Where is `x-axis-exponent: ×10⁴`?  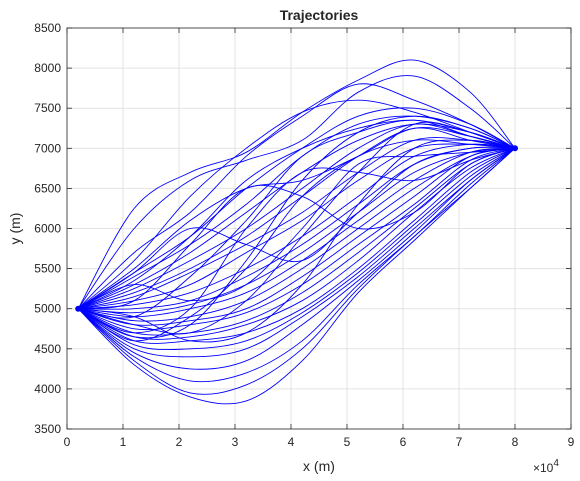 x-axis-exponent: ×10⁴ is located at coordinates (546, 466).